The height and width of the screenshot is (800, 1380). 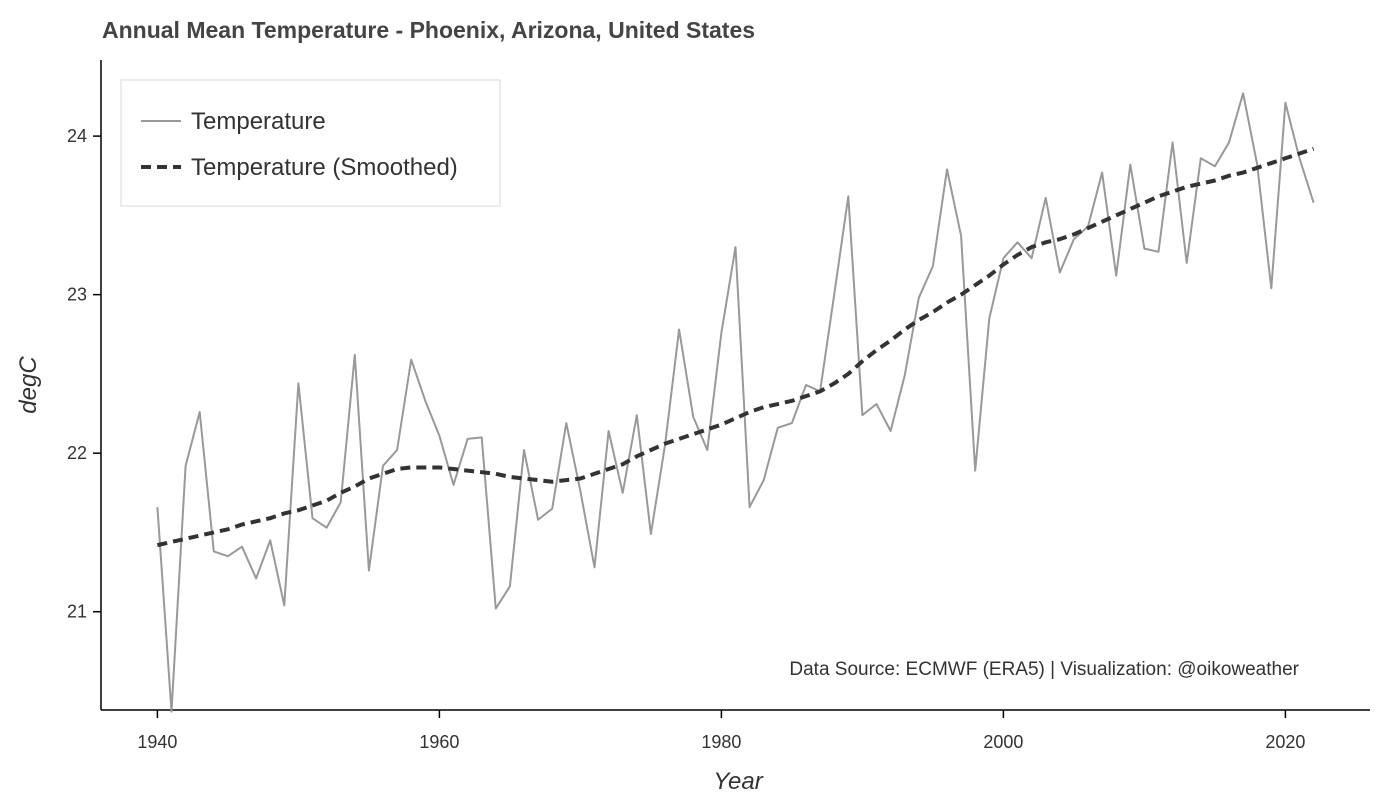 I want to click on x-tick-label: 2000, so click(x=1003, y=742).